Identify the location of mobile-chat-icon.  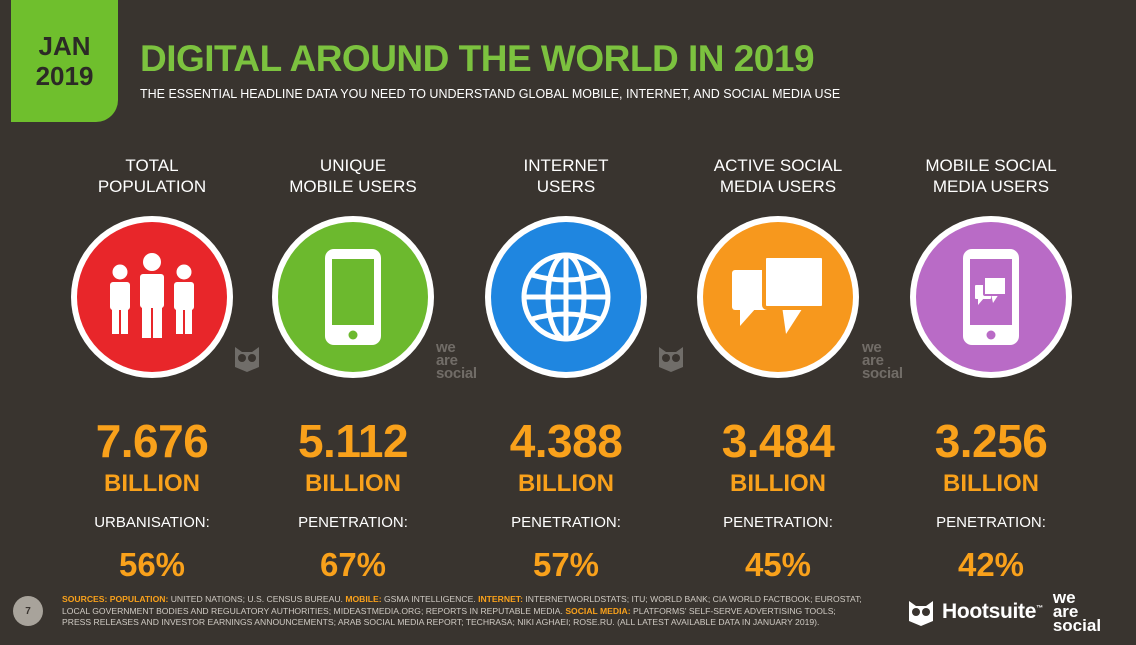
(991, 297).